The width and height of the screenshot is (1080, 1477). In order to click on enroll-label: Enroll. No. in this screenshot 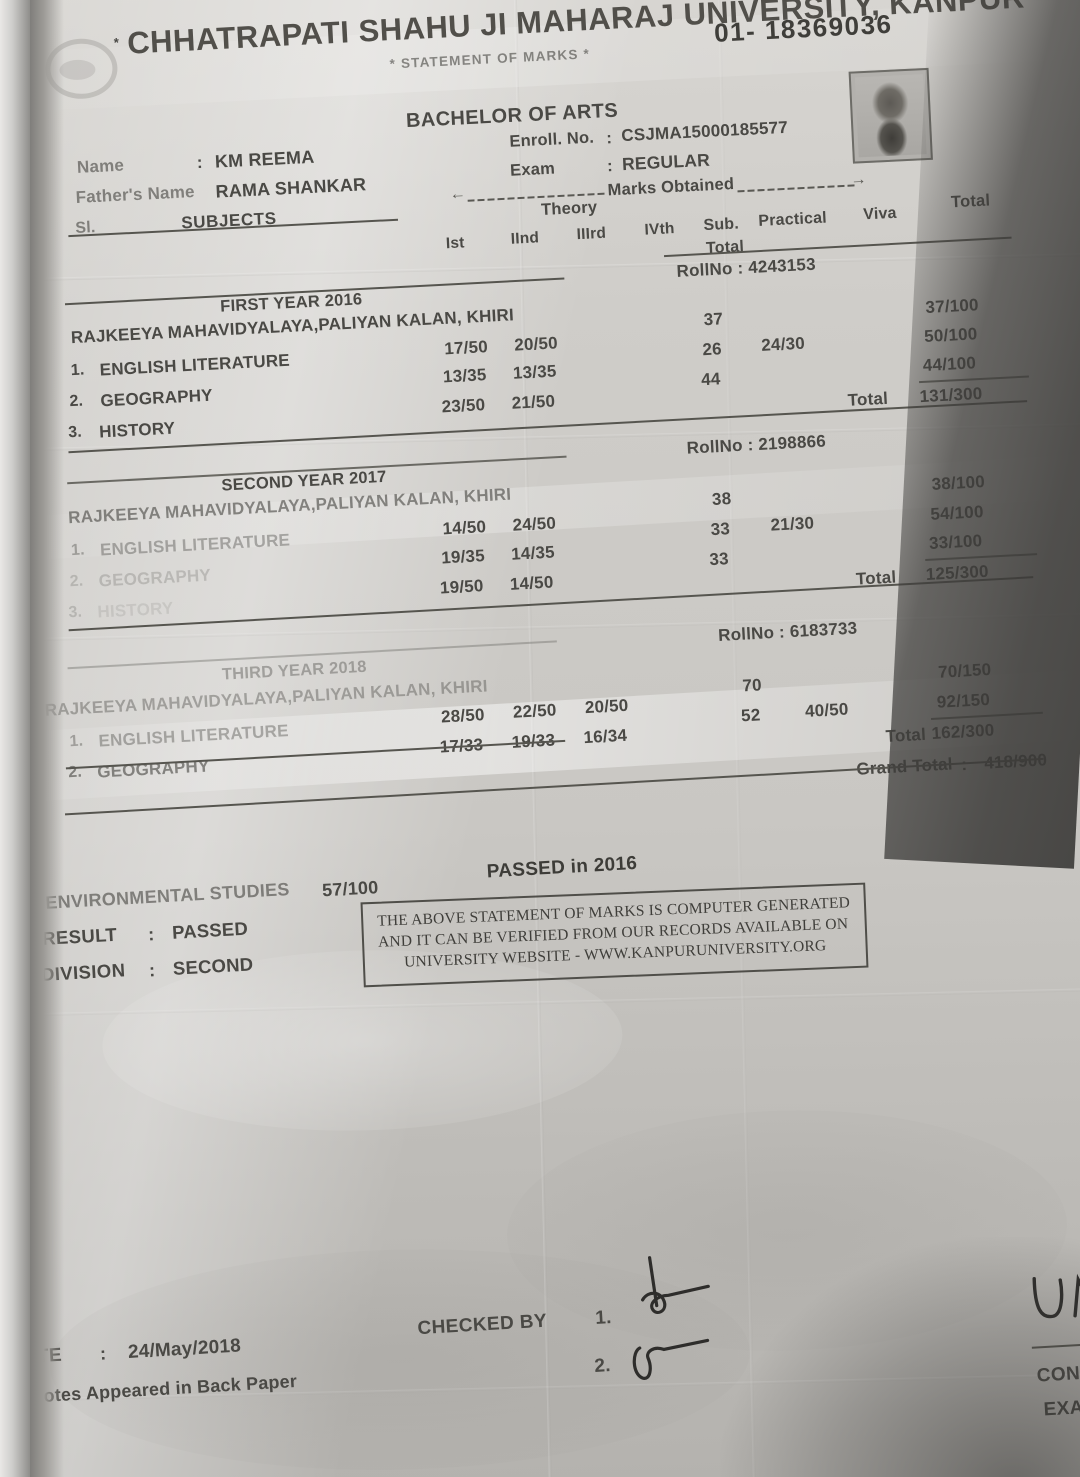, I will do `click(552, 139)`.